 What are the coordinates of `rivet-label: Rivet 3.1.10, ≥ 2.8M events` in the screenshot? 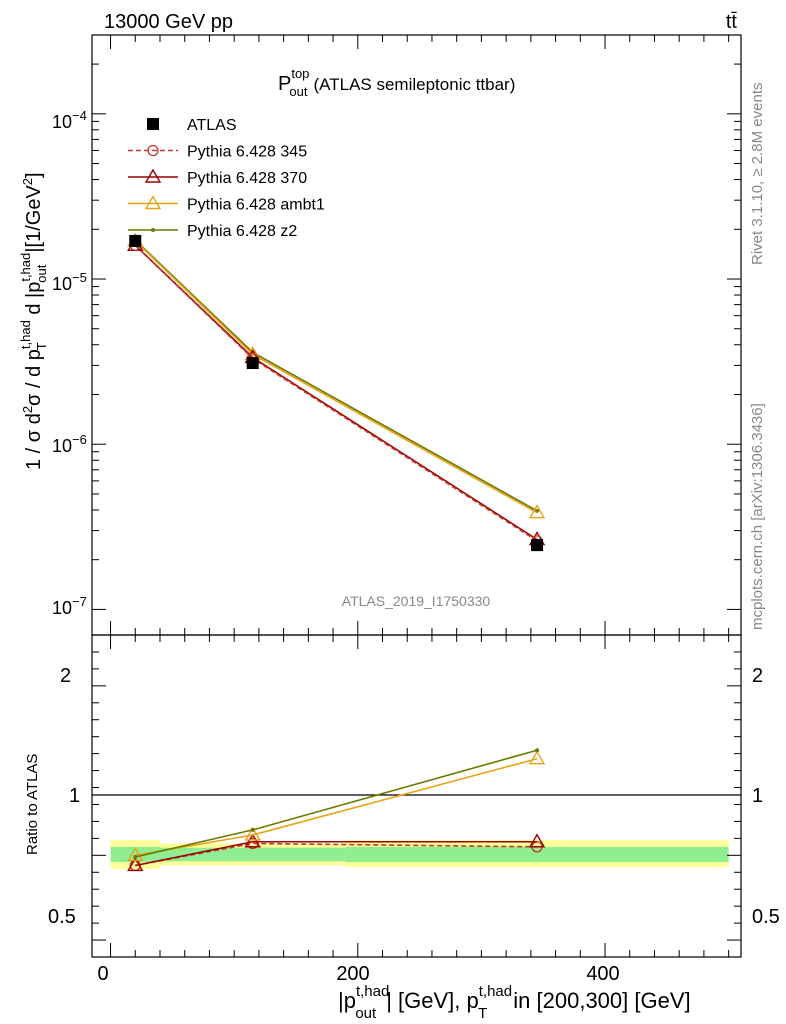 It's located at (757, 174).